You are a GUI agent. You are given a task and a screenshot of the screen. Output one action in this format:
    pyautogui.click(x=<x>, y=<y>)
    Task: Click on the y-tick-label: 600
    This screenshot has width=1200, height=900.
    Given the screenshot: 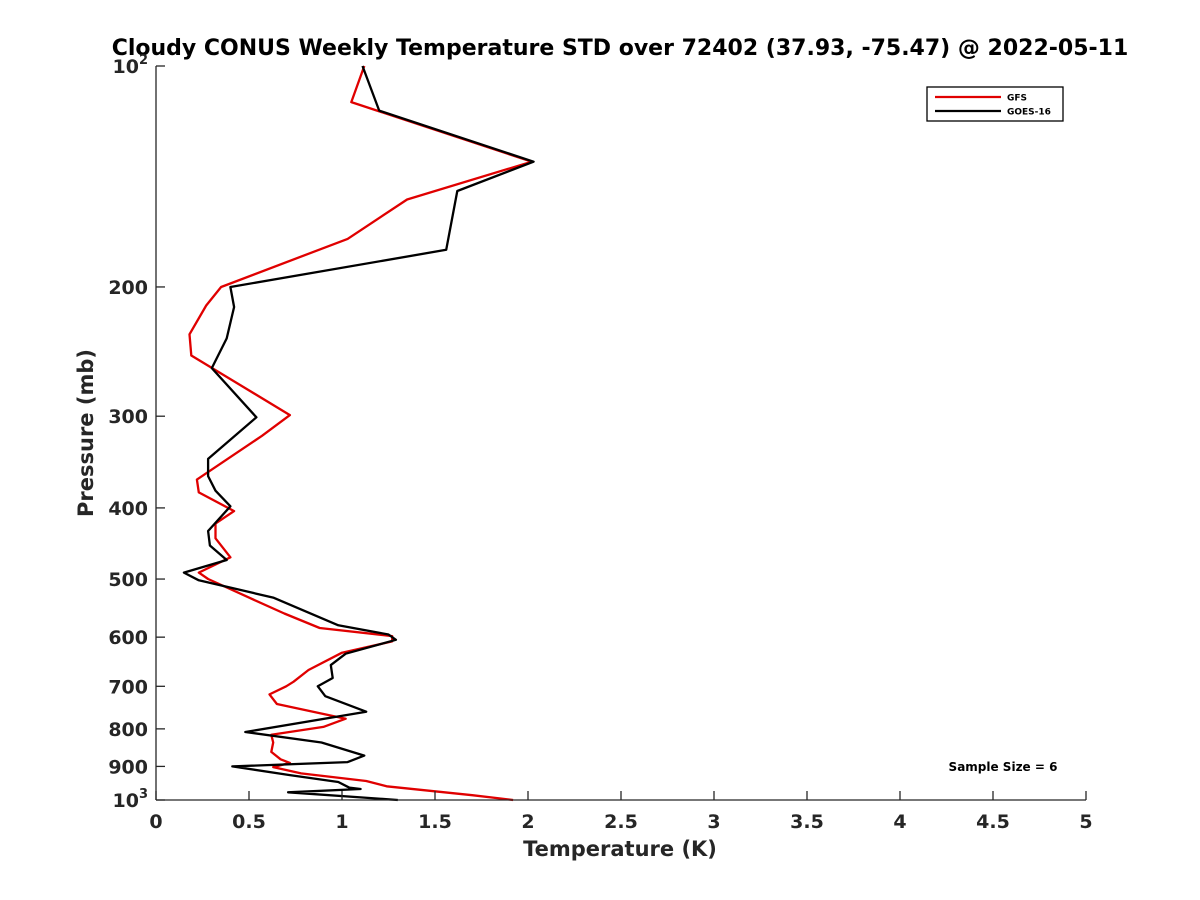 What is the action you would take?
    pyautogui.click(x=128, y=638)
    